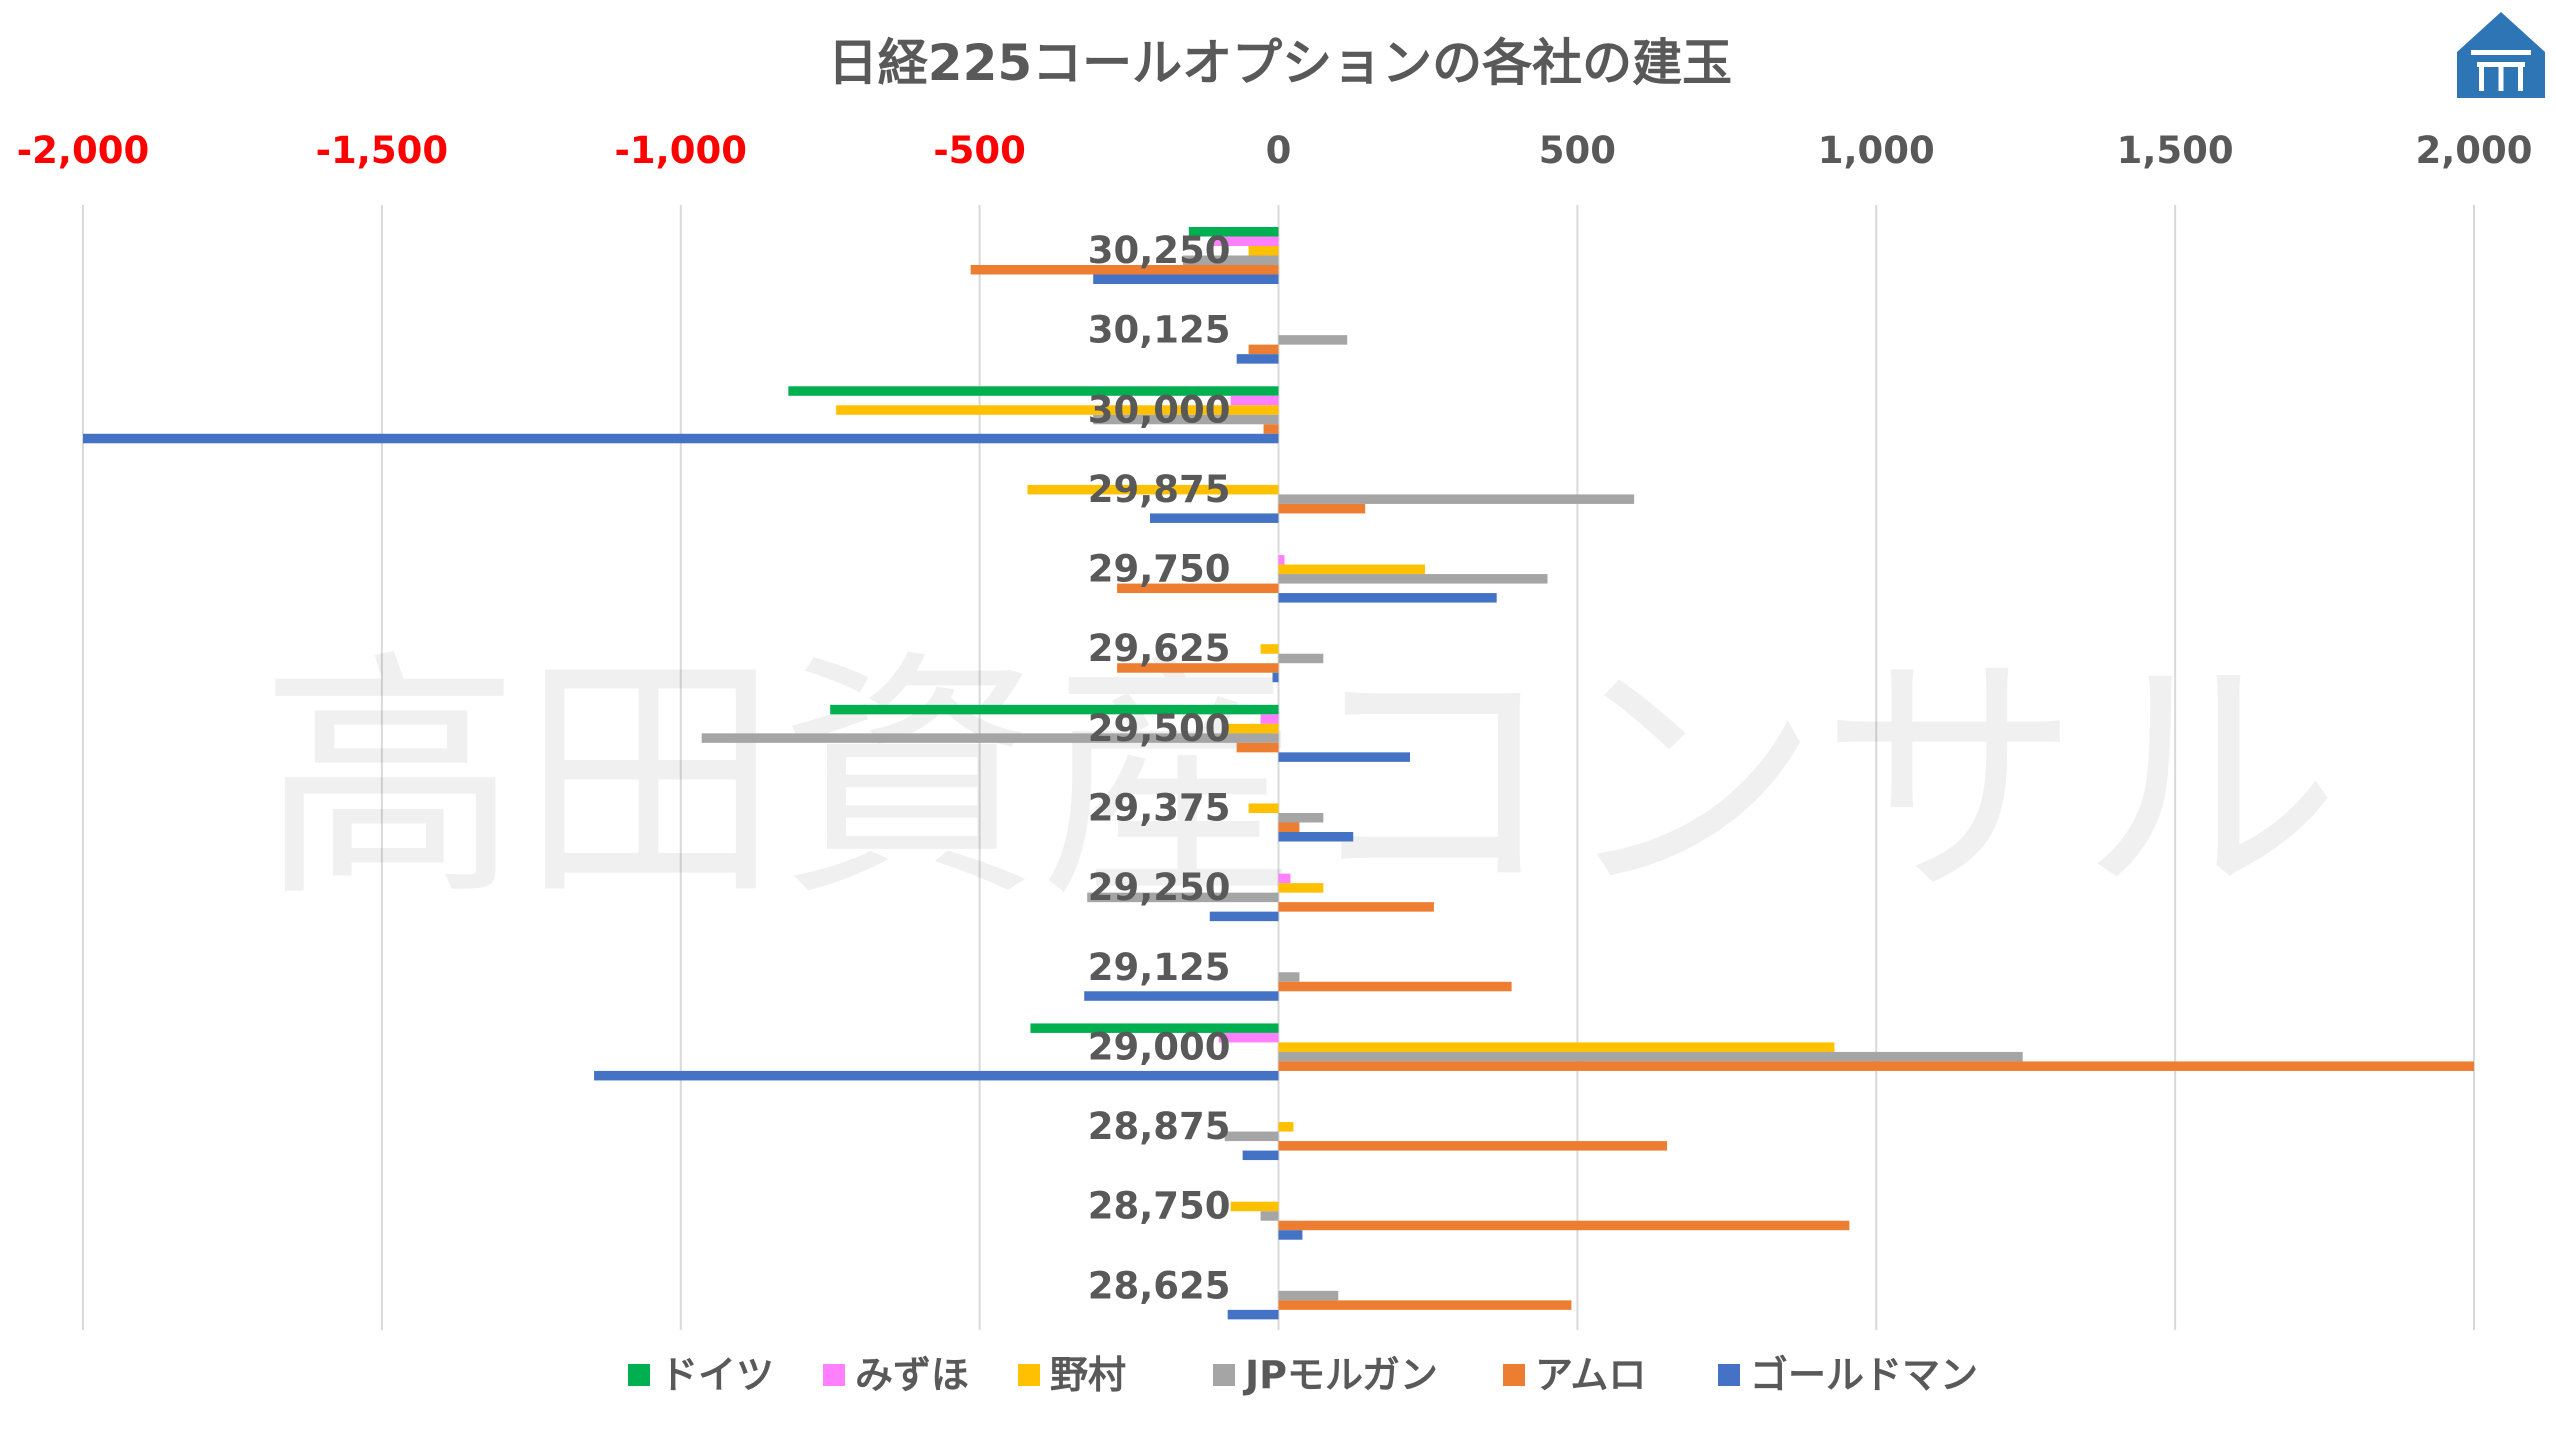 The width and height of the screenshot is (2556, 1437). I want to click on x-tick-label: -1,000, so click(681, 150).